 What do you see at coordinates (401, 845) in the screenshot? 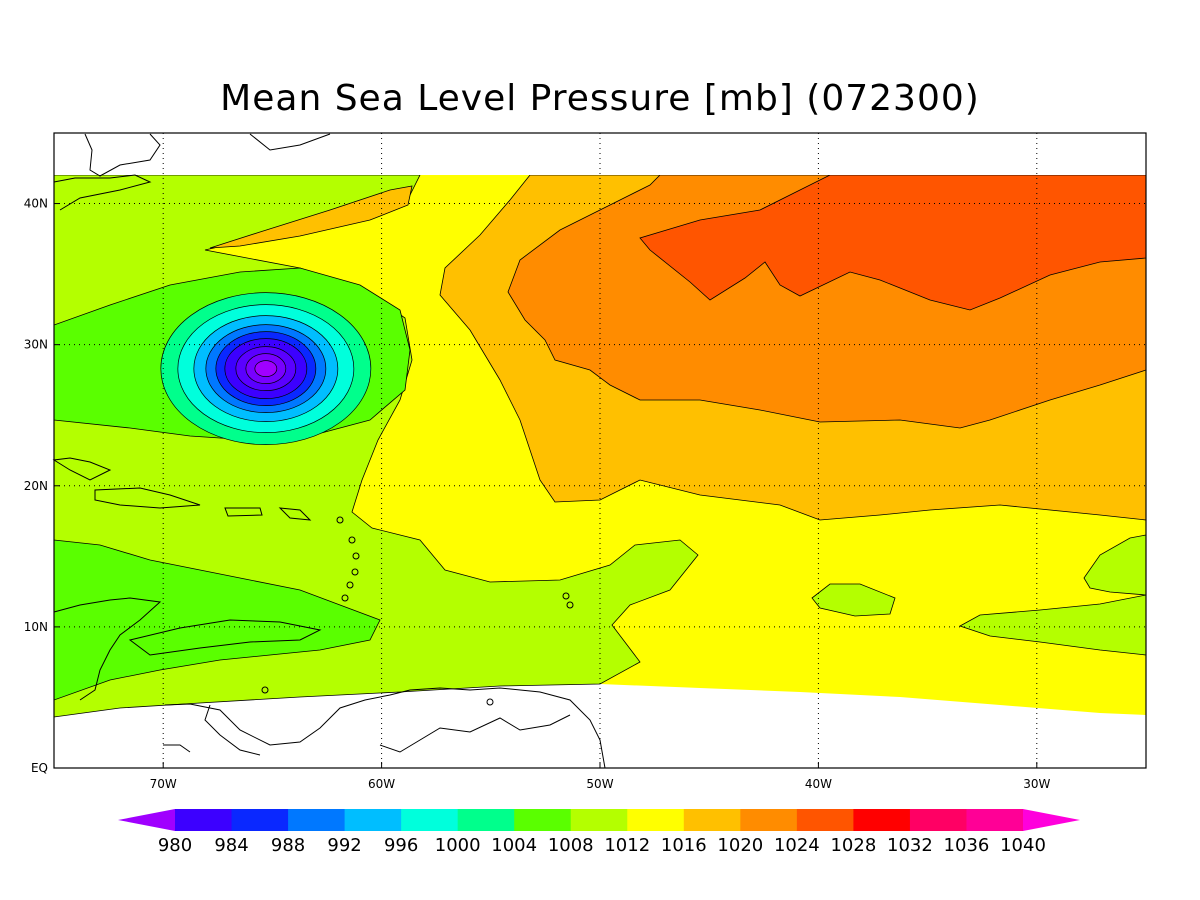
I see `colorbar-label: 996` at bounding box center [401, 845].